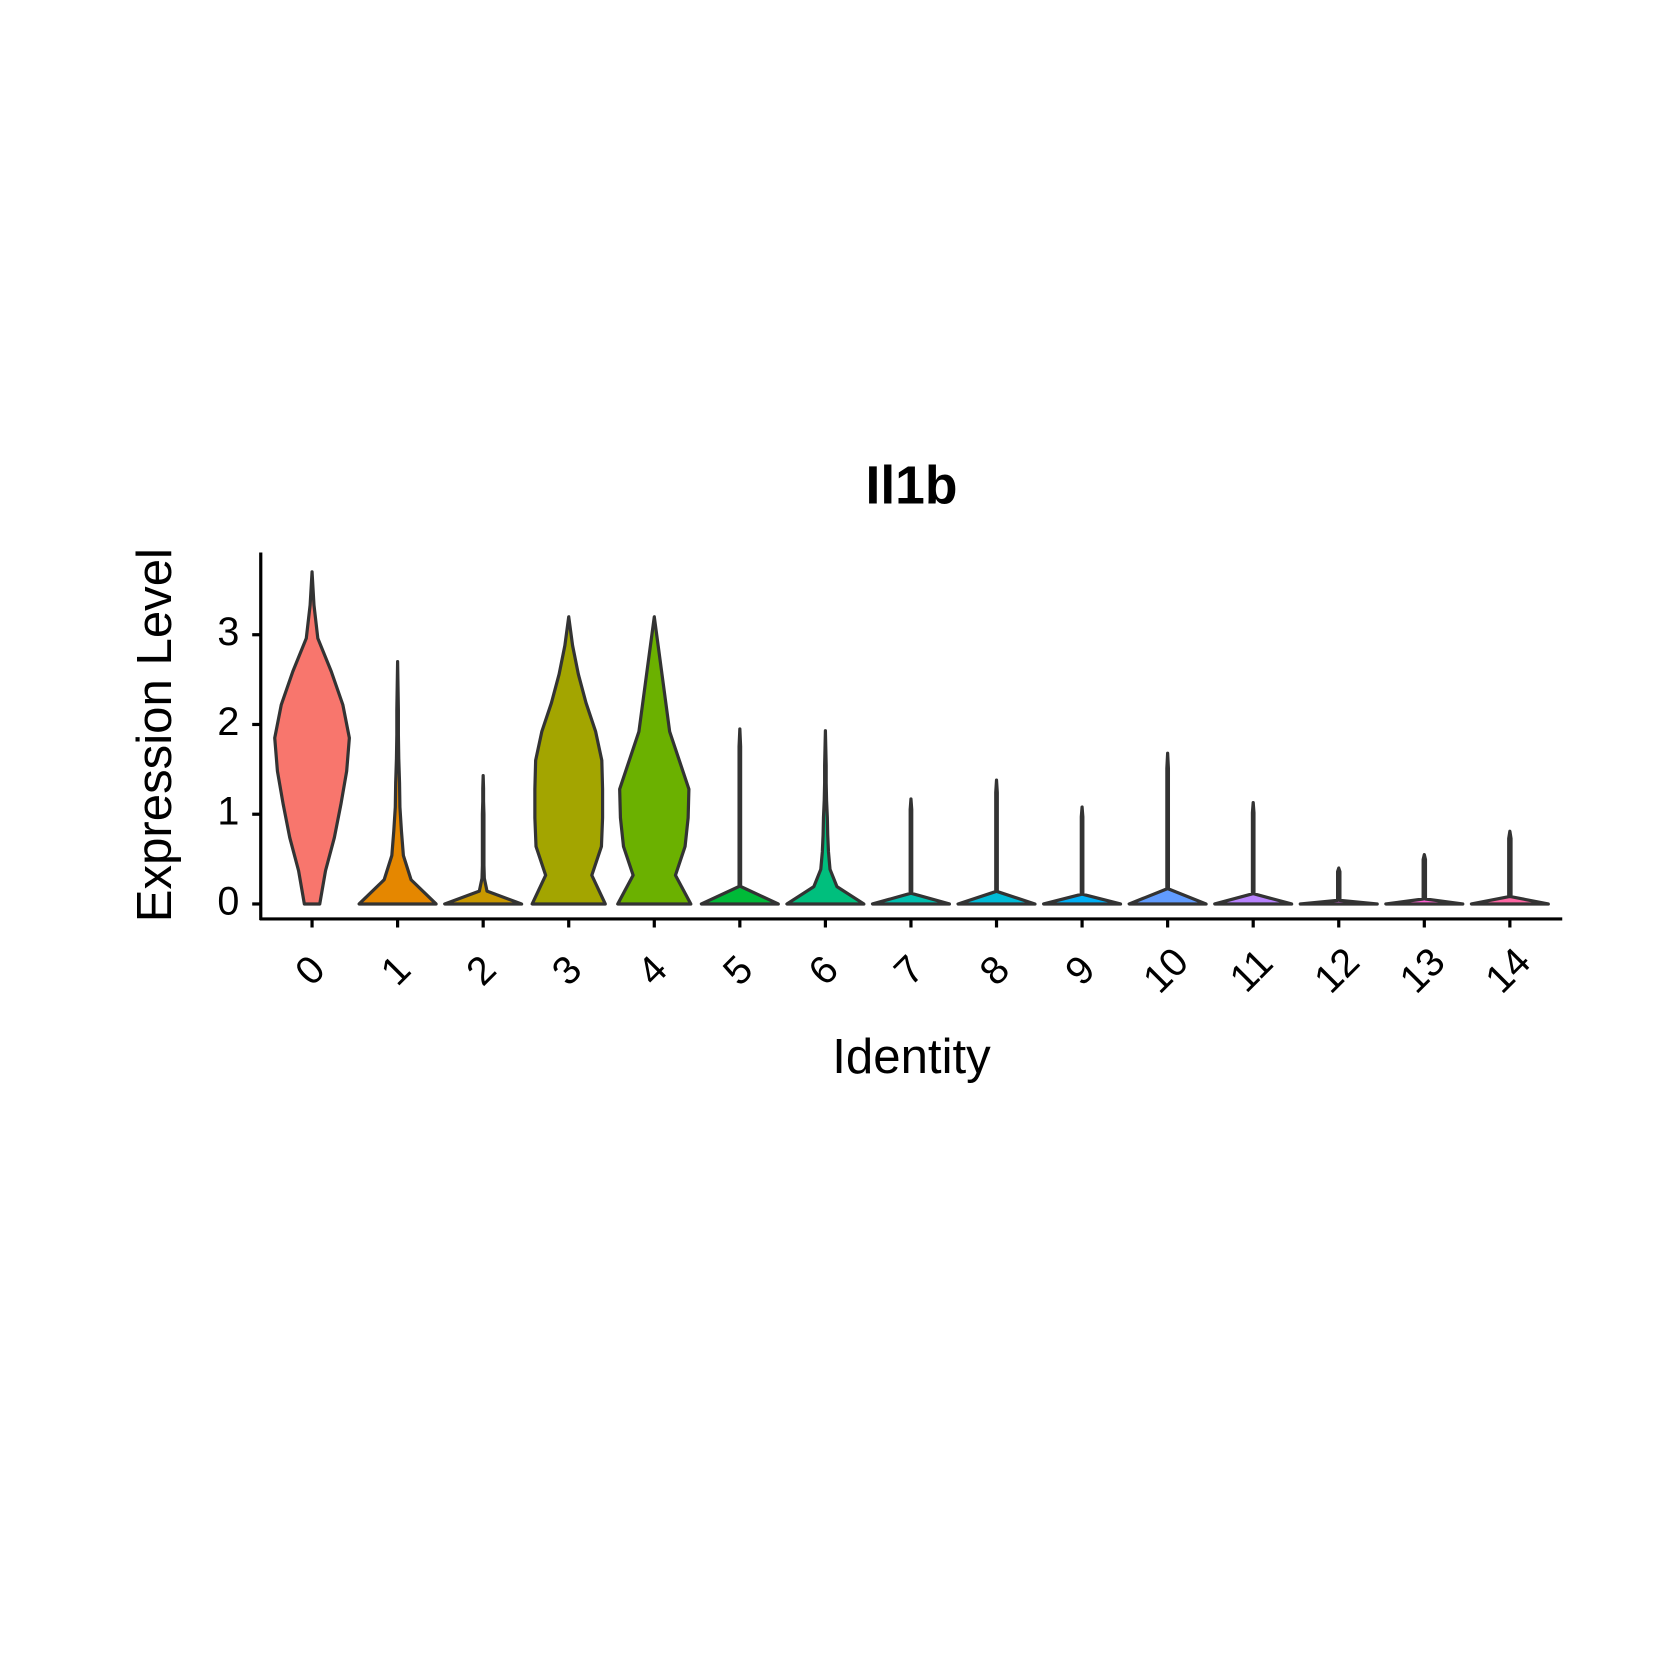 Image resolution: width=1667 pixels, height=1668 pixels. I want to click on x-tick-label: 6, so click(823, 970).